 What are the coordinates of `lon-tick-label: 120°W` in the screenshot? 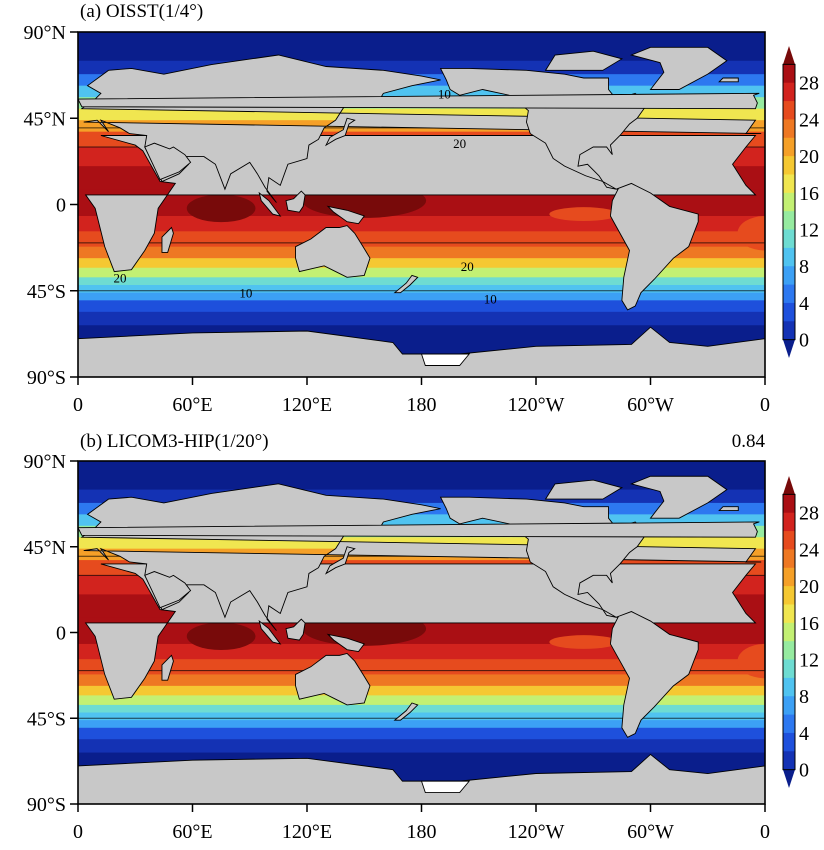 It's located at (536, 405).